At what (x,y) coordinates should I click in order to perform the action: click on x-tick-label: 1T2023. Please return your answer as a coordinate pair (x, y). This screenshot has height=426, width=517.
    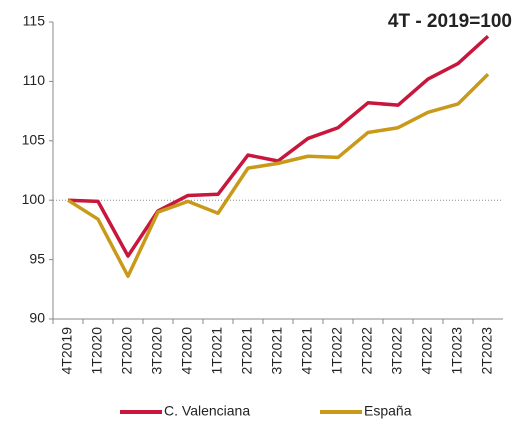
    Looking at the image, I should click on (457, 351).